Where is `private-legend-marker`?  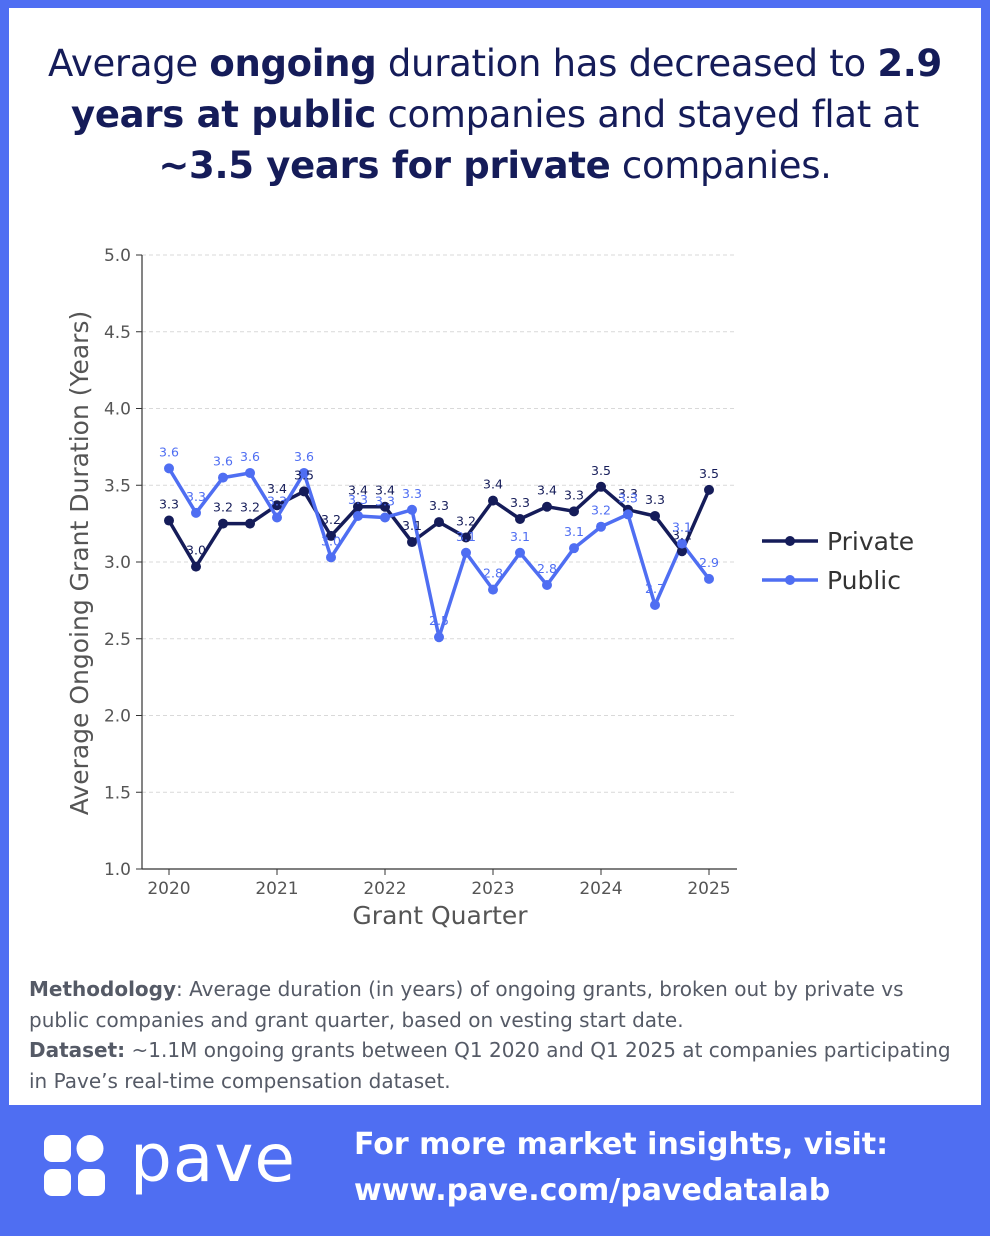
private-legend-marker is located at coordinates (790, 541).